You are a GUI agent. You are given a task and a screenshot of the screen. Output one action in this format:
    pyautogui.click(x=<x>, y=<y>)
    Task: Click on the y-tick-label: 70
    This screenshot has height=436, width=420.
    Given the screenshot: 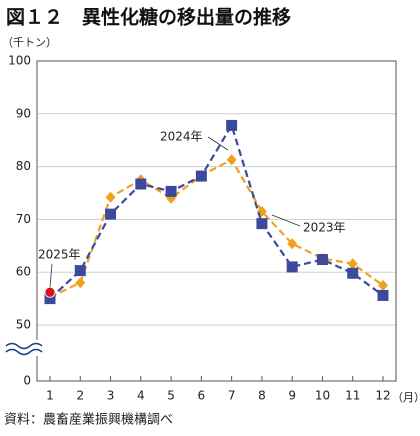 What is the action you would take?
    pyautogui.click(x=23, y=219)
    